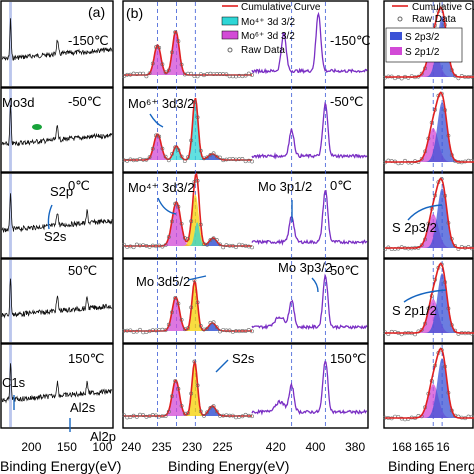 This screenshot has width=474, height=474. What do you see at coordinates (281, 7) in the screenshot?
I see `legend-entry: Cumulative Curve` at bounding box center [281, 7].